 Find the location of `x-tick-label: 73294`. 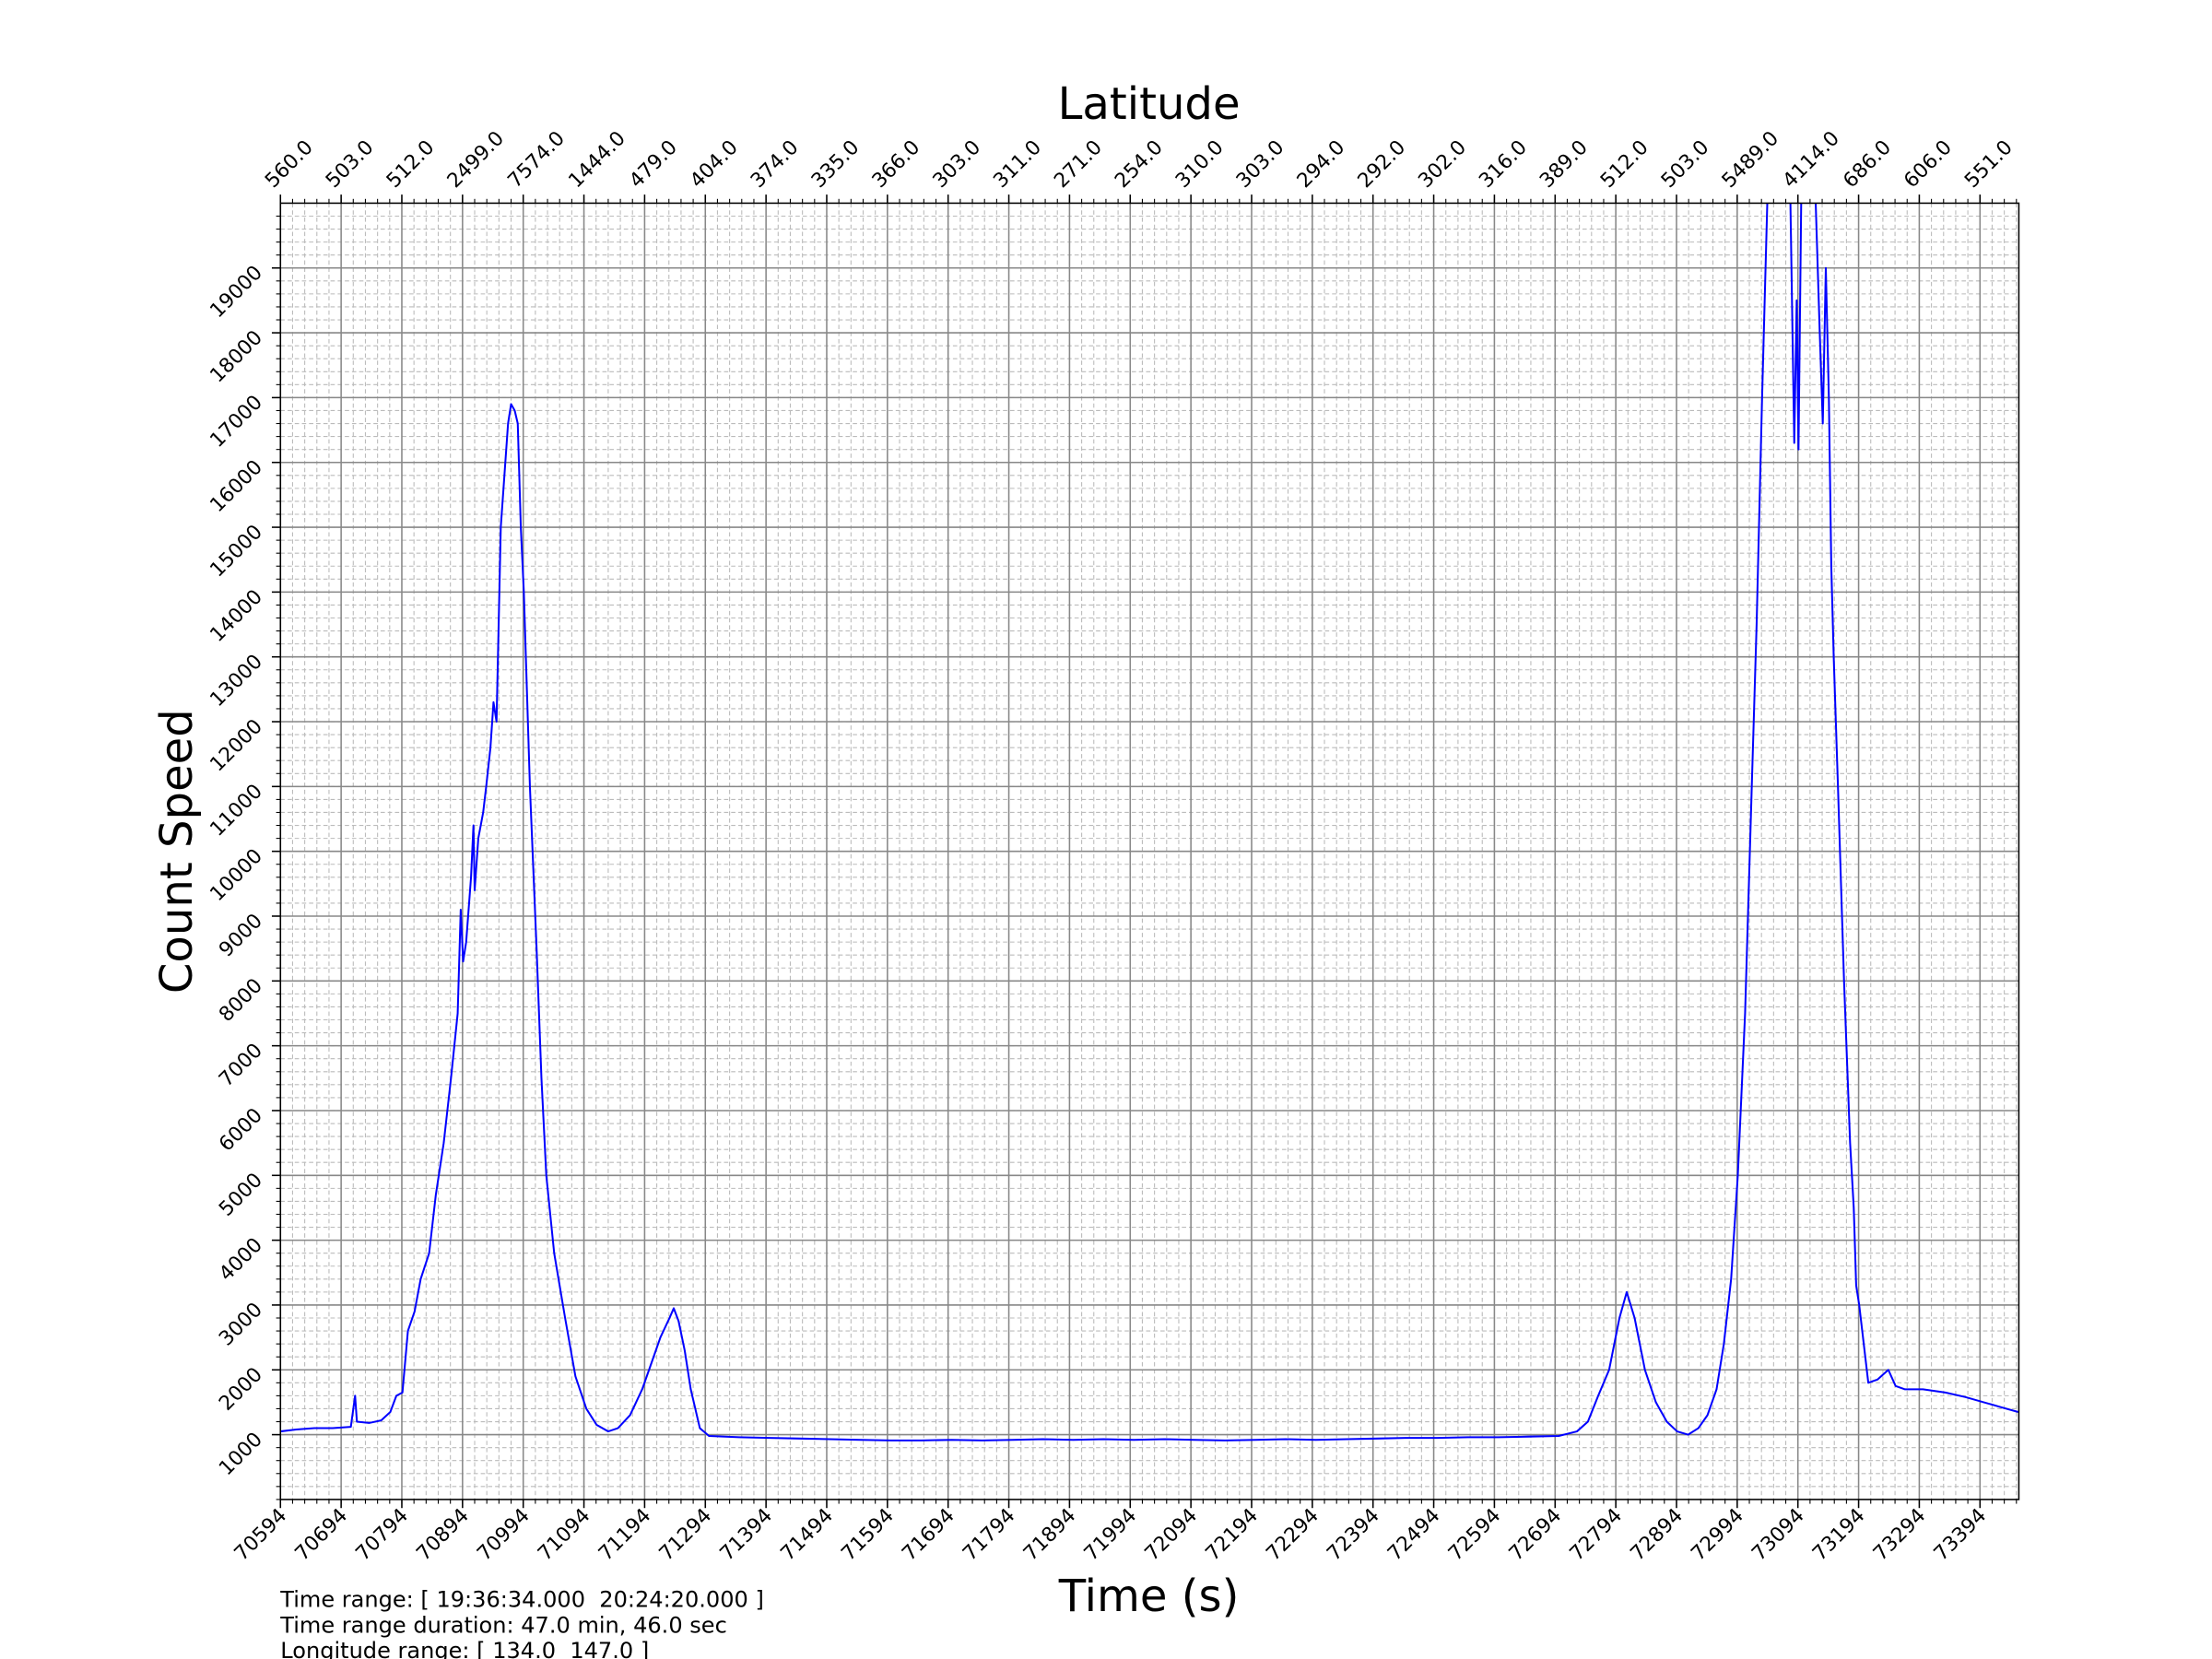

x-tick-label: 73294 is located at coordinates (1900, 1535).